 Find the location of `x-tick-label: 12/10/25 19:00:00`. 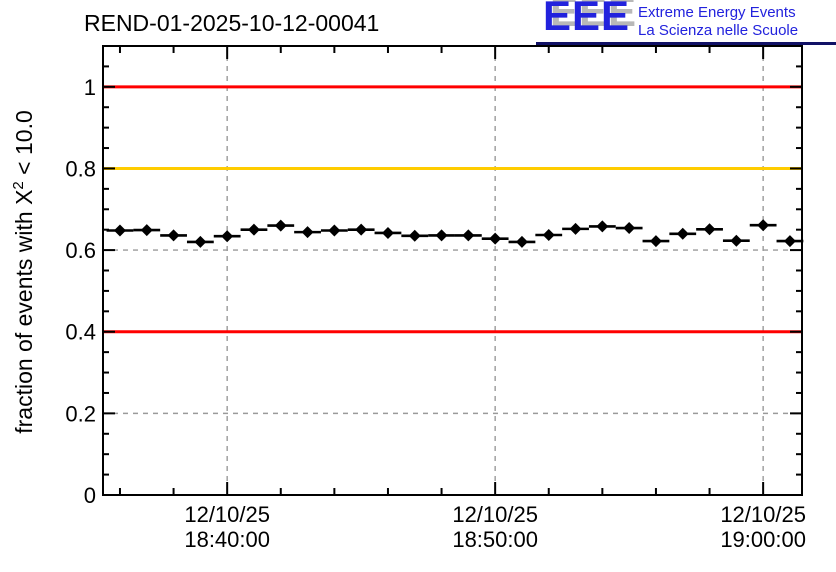

x-tick-label: 12/10/25 19:00:00 is located at coordinates (763, 527).